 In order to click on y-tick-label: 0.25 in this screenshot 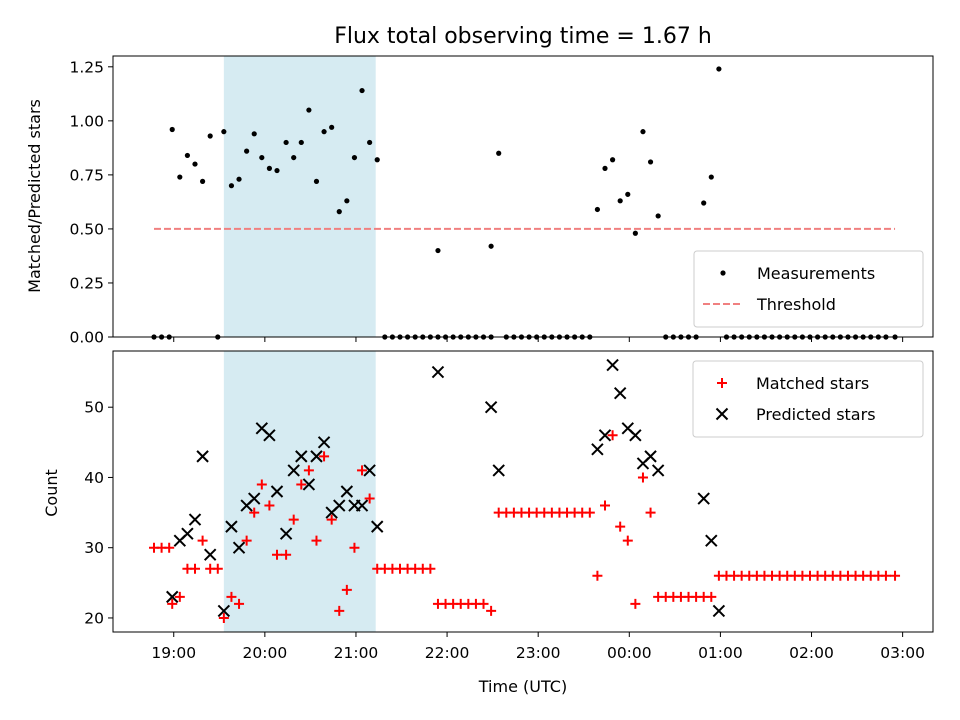, I will do `click(86, 283)`.